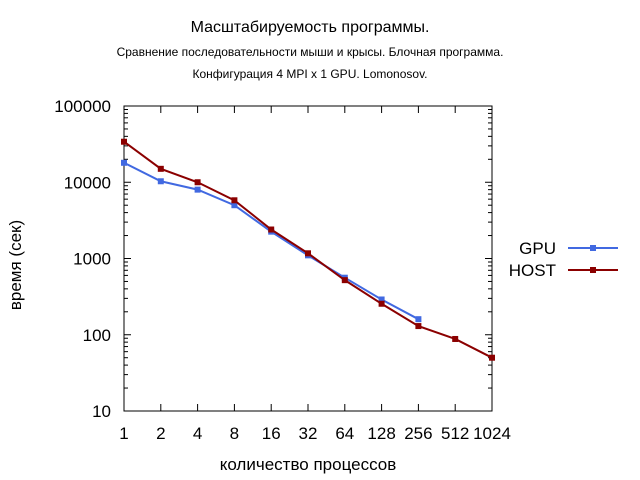  Describe the element at coordinates (197, 433) in the screenshot. I see `x-tick-label: 4` at that location.